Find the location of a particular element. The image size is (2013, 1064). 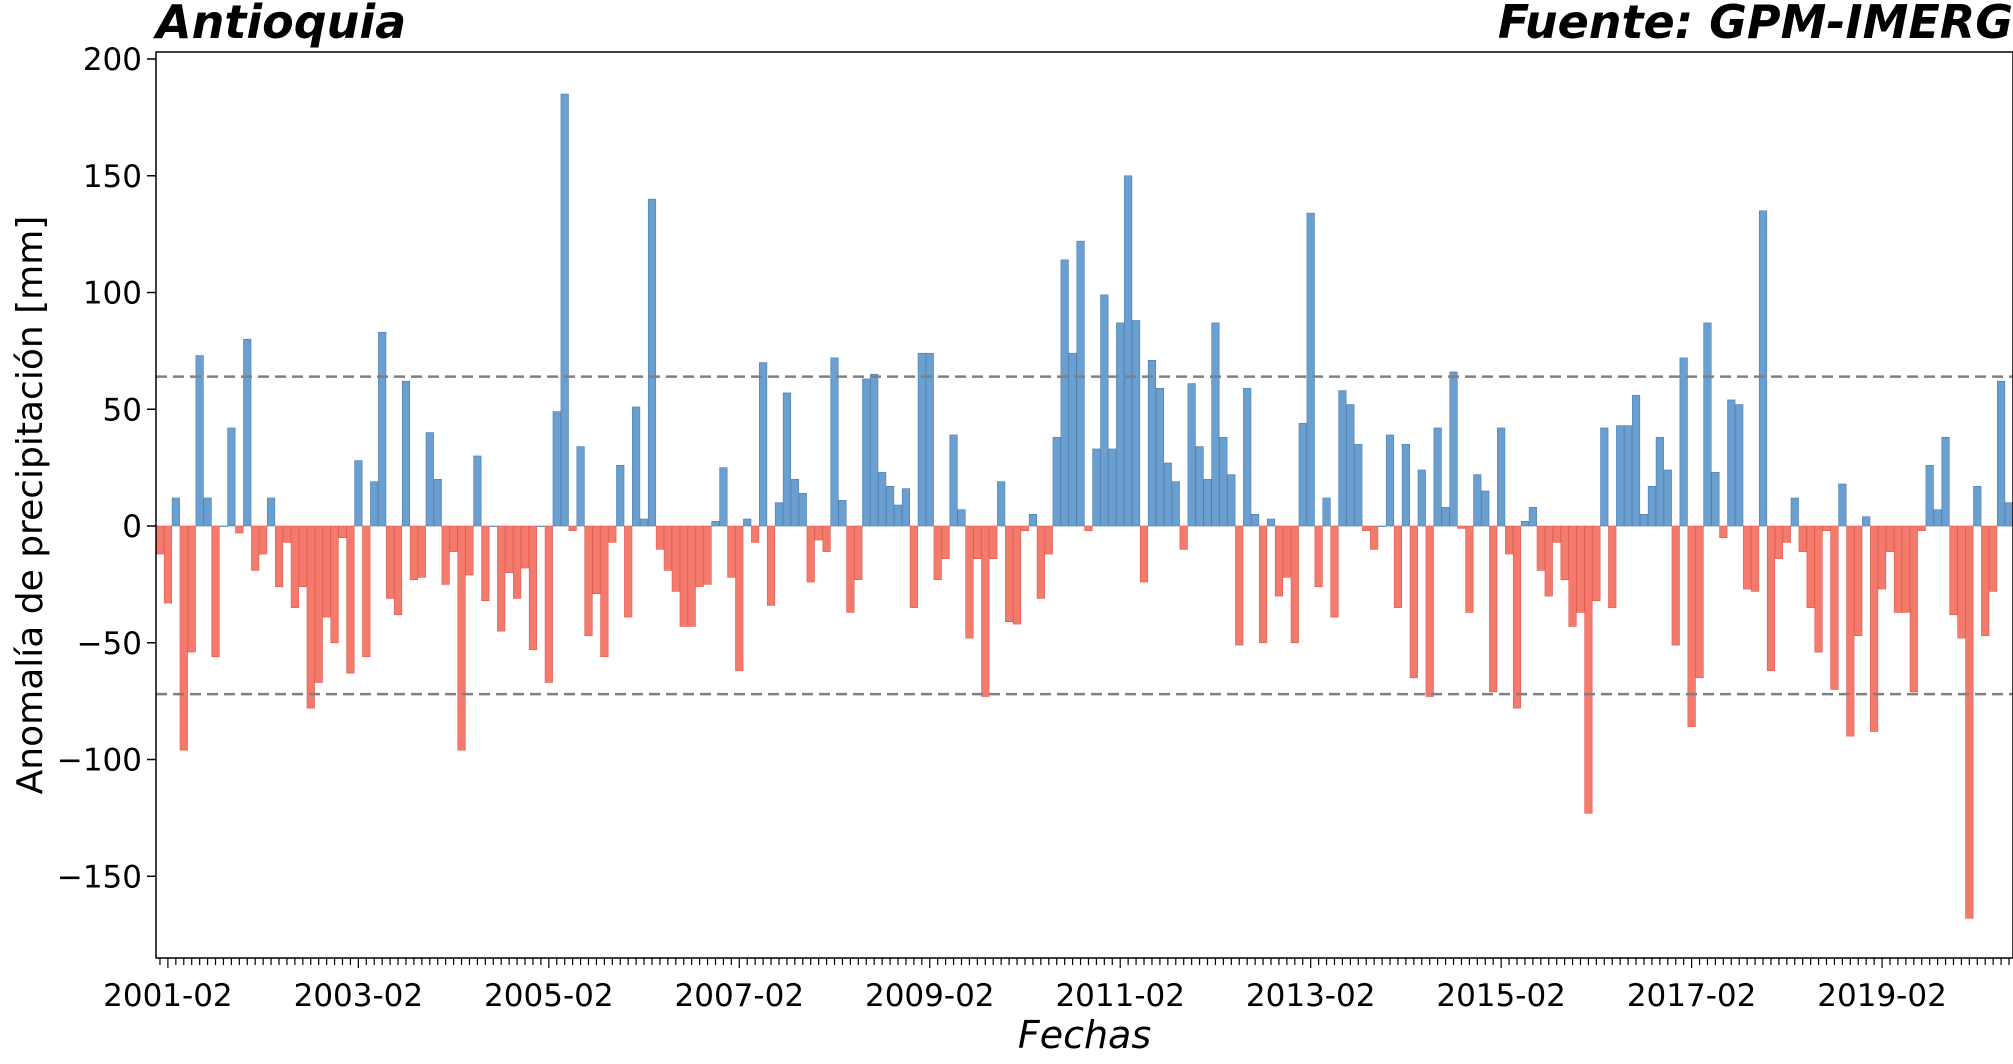

x-axis-label: Fechas is located at coordinates (1084, 1035).